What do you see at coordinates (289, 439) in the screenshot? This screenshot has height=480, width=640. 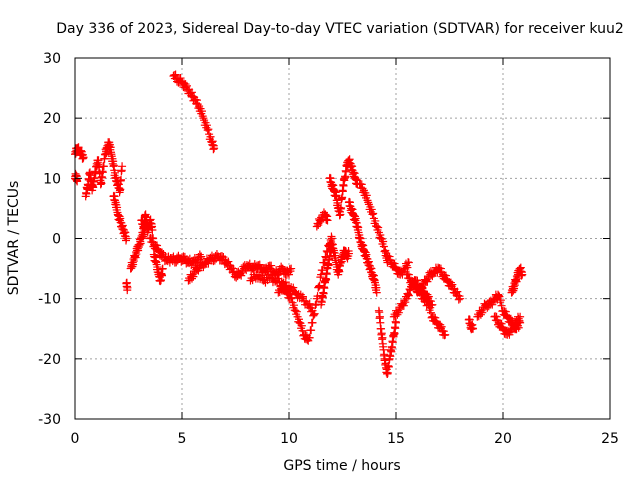 I see `x-tick-label: 10` at bounding box center [289, 439].